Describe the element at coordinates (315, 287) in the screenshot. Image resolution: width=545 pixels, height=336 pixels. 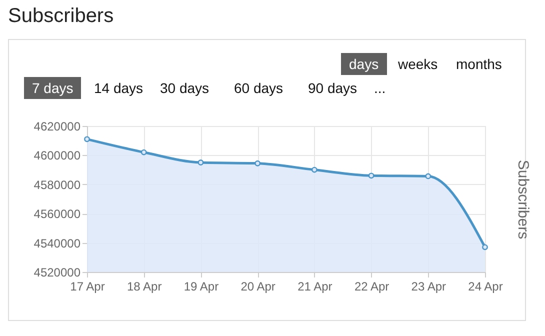
I see `x-tick-label: 21 Apr` at that location.